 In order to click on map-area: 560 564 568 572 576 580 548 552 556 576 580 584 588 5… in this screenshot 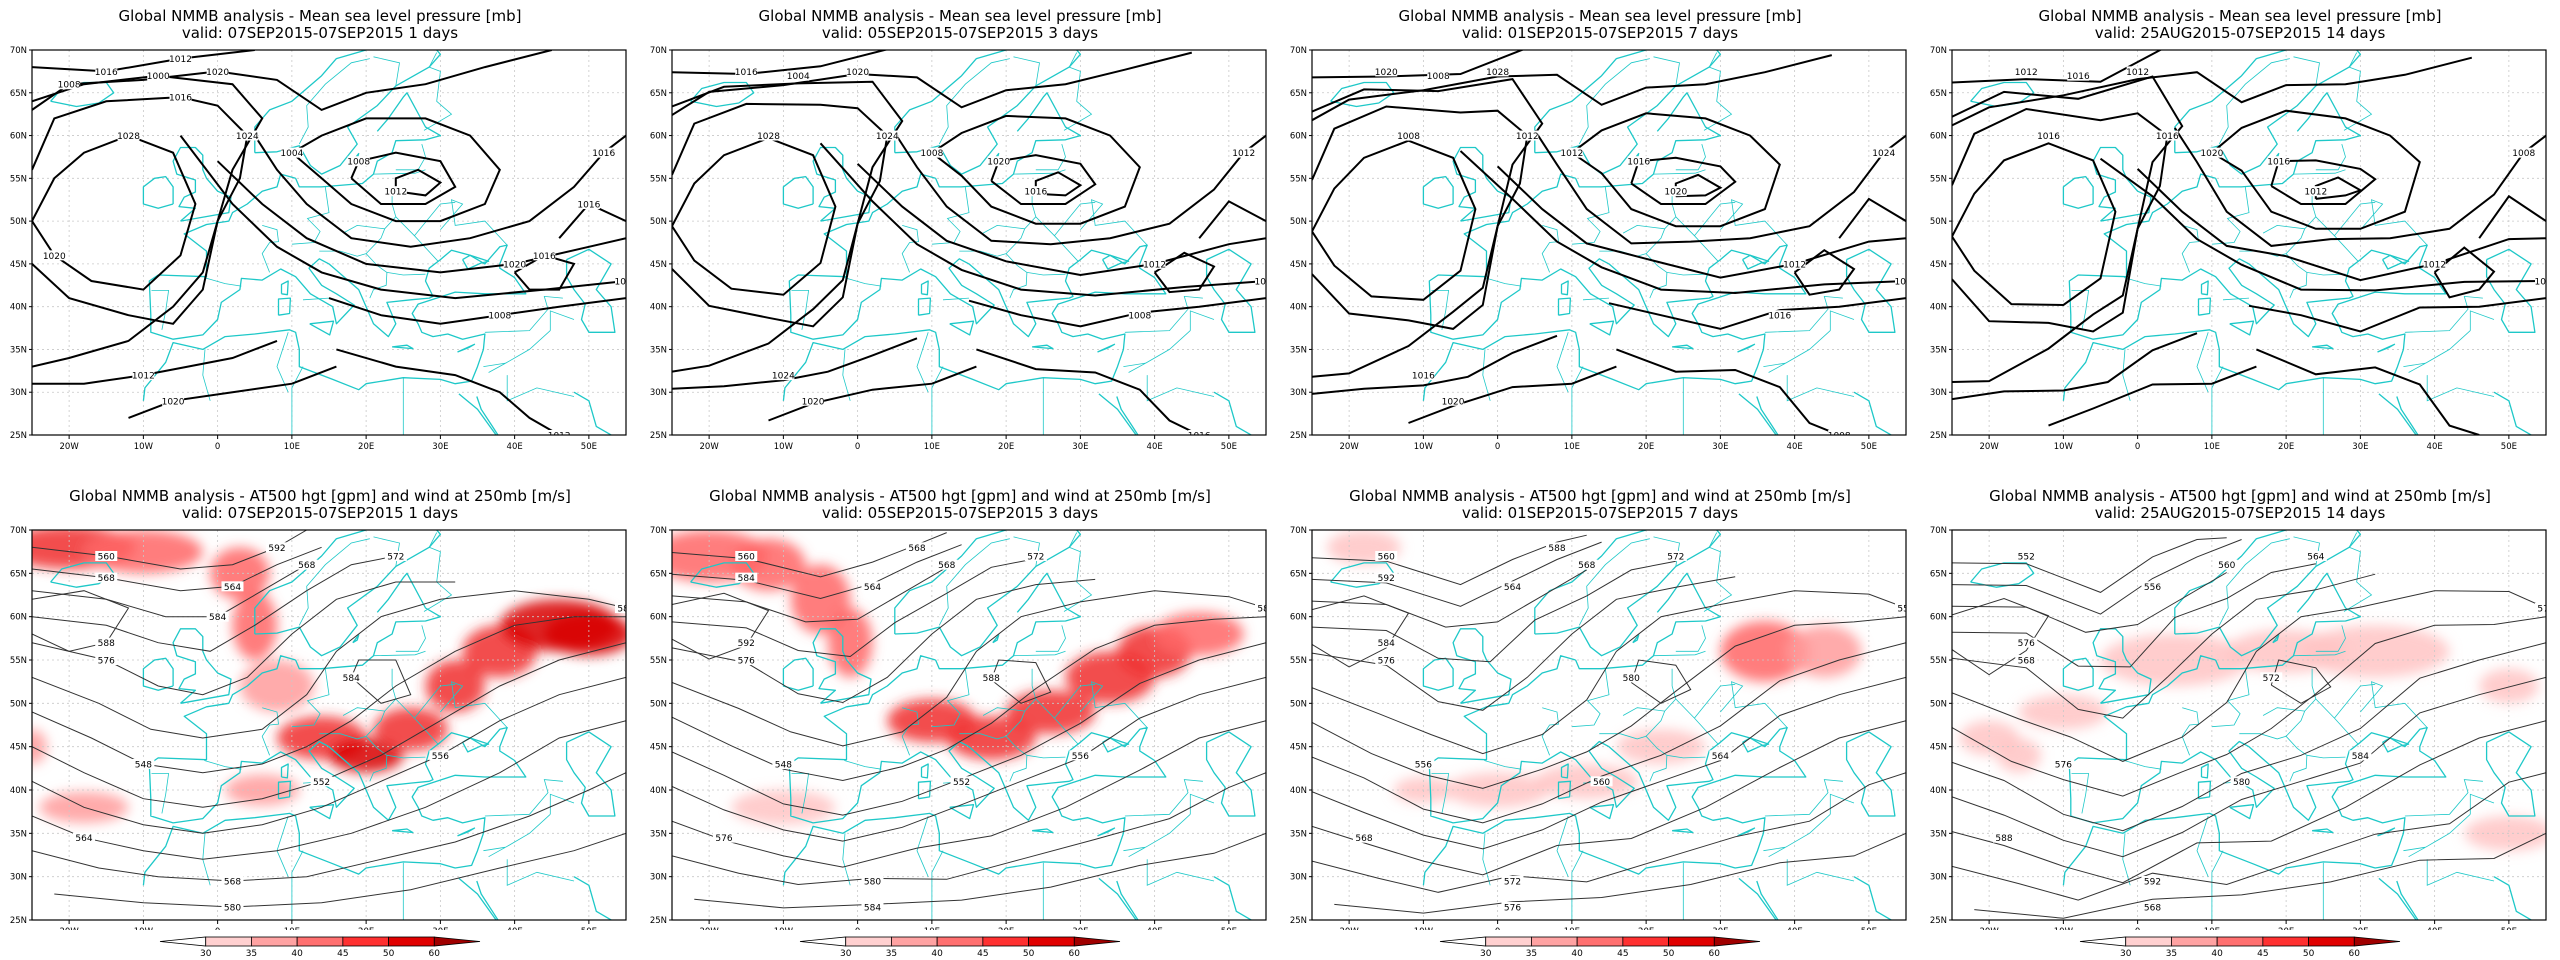, I will do `click(969, 725)`.